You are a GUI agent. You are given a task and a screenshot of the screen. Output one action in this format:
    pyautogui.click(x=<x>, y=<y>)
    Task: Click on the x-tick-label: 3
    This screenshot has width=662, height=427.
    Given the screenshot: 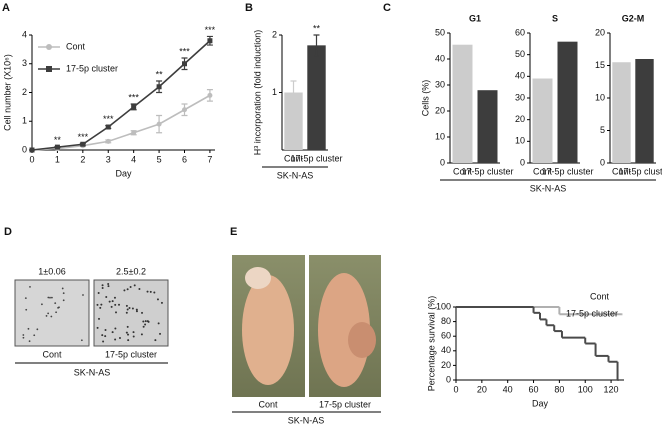 What is the action you would take?
    pyautogui.click(x=108, y=159)
    